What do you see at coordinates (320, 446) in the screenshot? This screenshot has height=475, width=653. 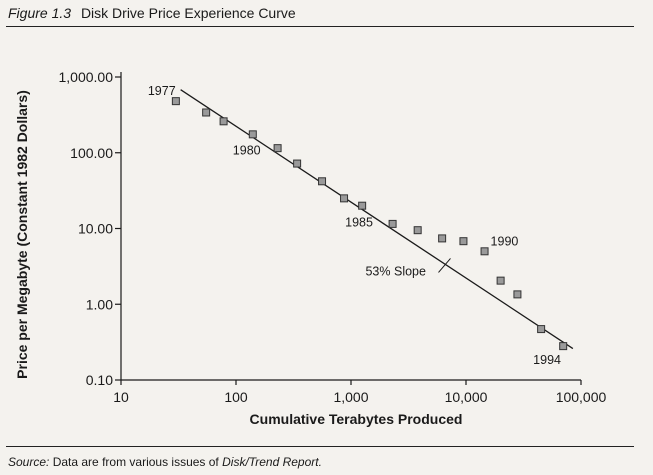 I see `bottom-rule` at bounding box center [320, 446].